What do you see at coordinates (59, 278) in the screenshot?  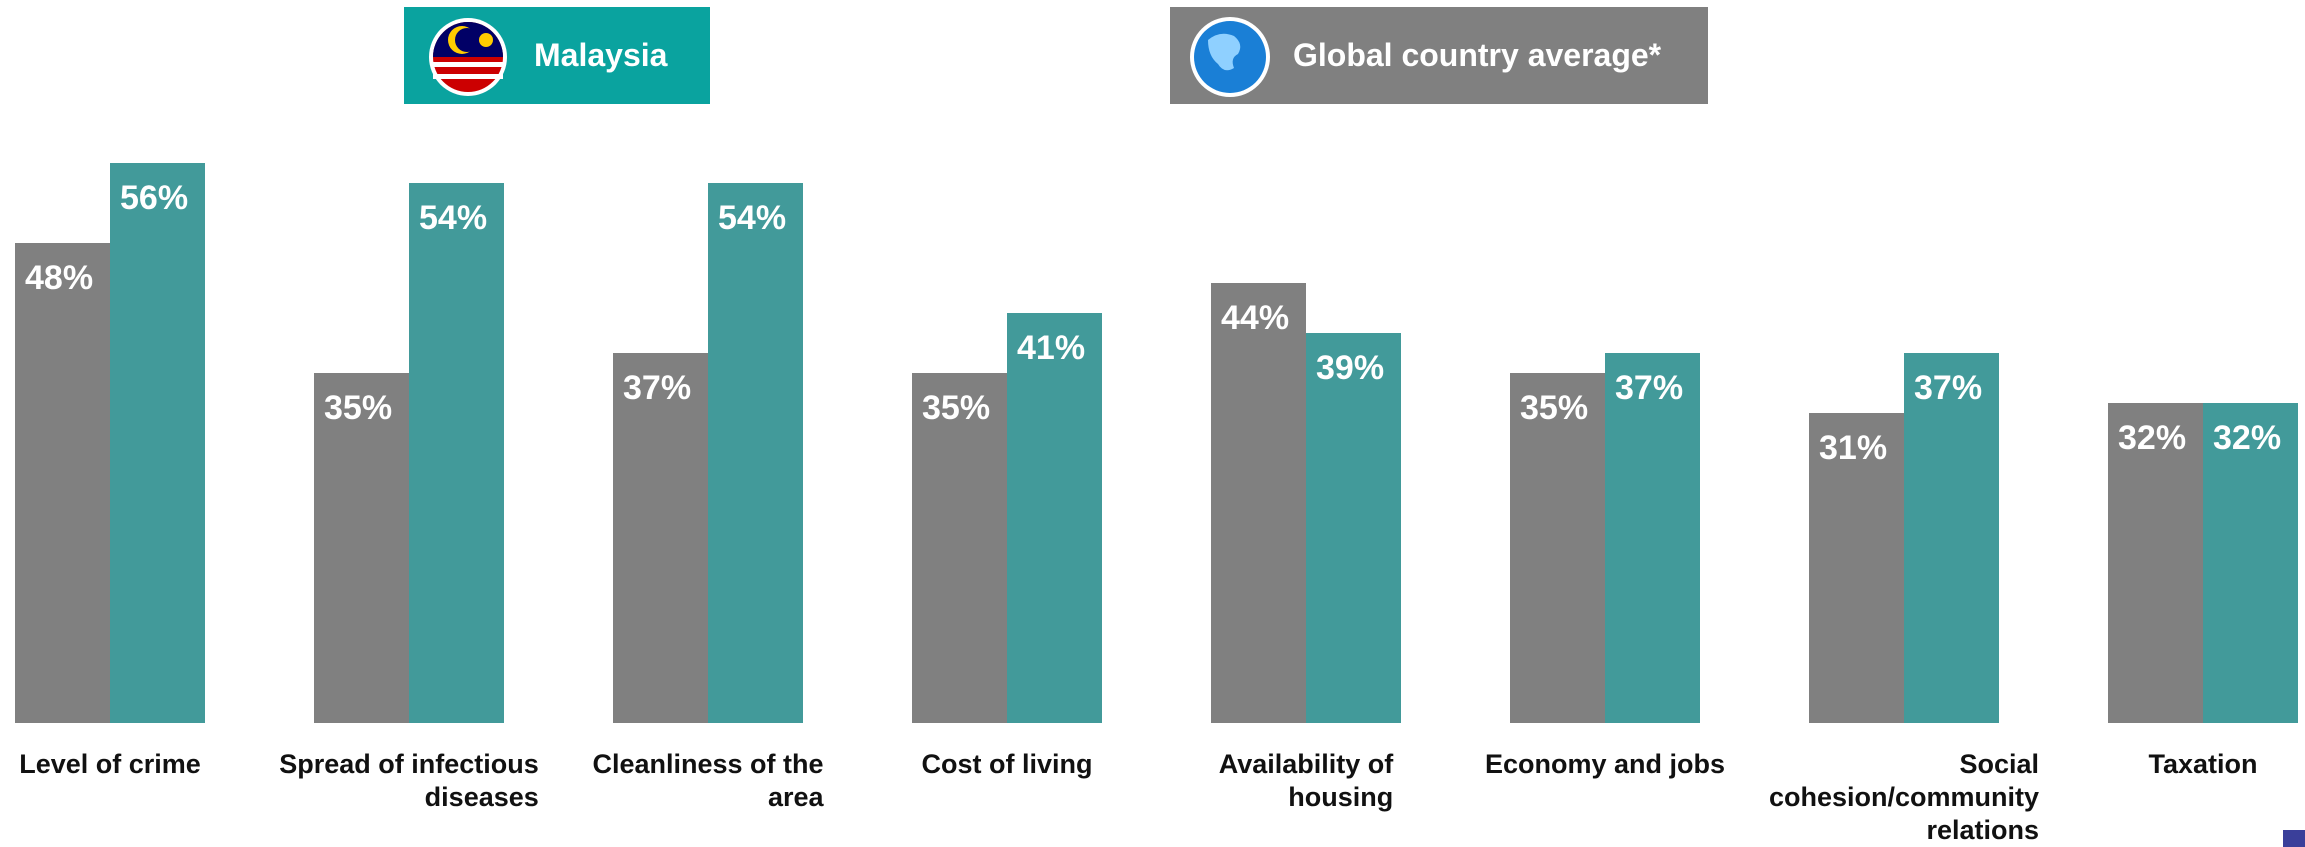 I see `data-label: 48%` at bounding box center [59, 278].